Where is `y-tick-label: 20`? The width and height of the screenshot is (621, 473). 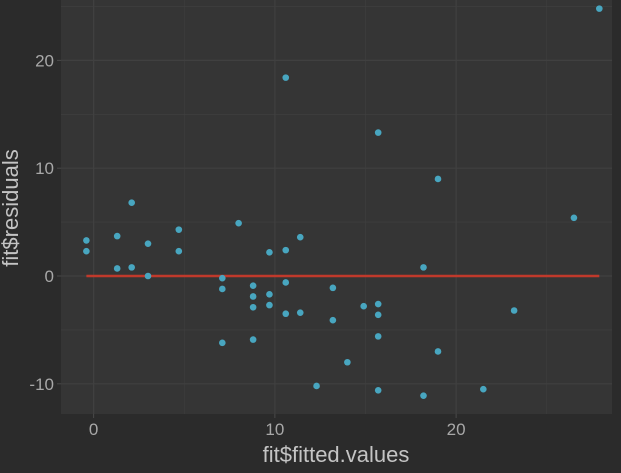 y-tick-label: 20 is located at coordinates (44, 60).